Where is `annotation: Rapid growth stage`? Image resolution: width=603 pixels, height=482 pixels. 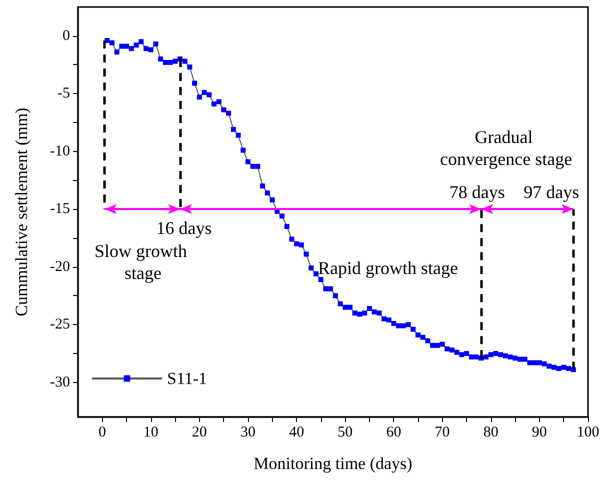
annotation: Rapid growth stage is located at coordinates (388, 268).